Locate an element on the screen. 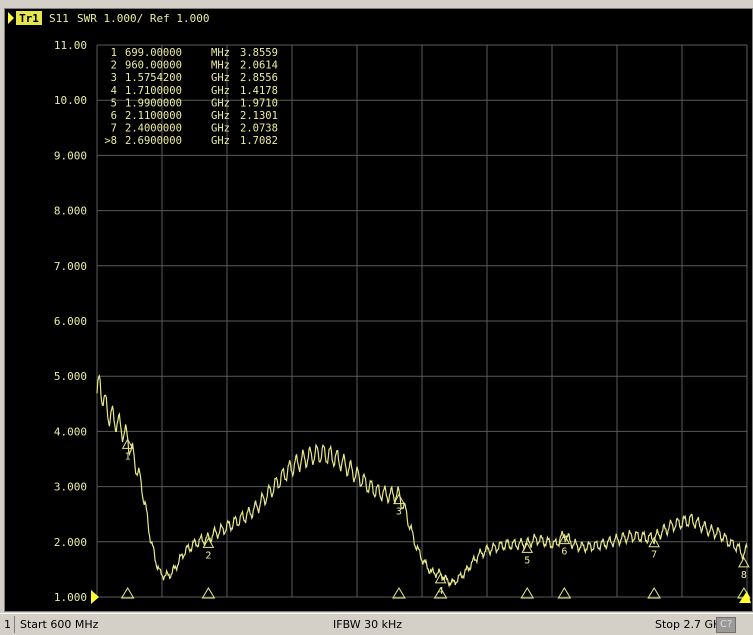 The image size is (753, 635). marker-label: 7 is located at coordinates (654, 555).